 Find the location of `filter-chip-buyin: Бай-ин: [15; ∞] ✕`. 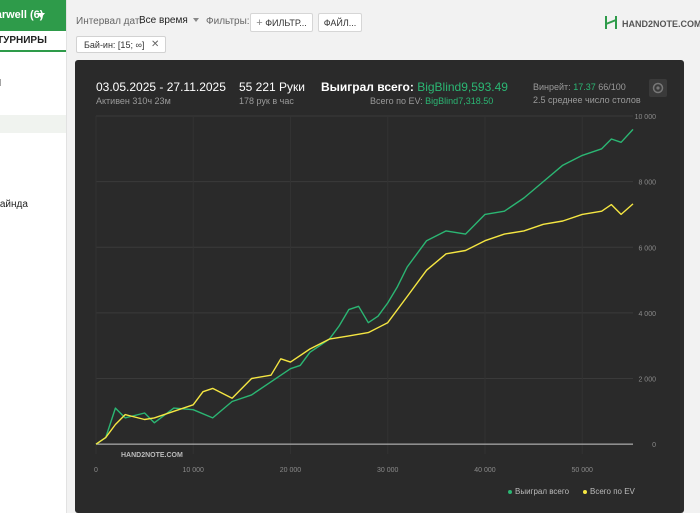

filter-chip-buyin: Бай-ин: [15; ∞] ✕ is located at coordinates (121, 44).